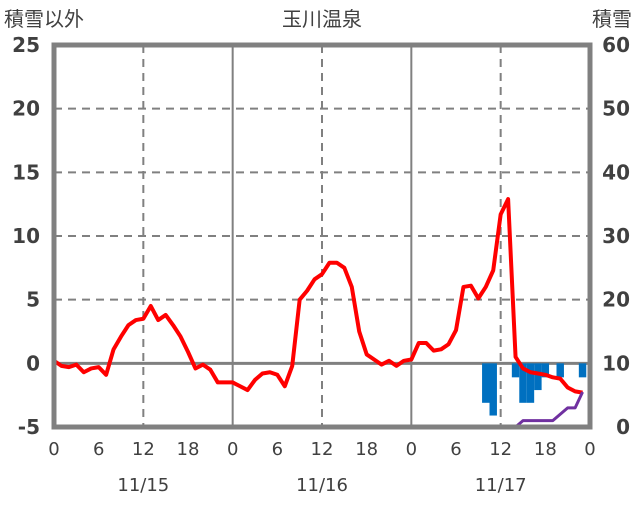 The image size is (636, 505). What do you see at coordinates (26, 172) in the screenshot?
I see `y-left-tick-label: 15` at bounding box center [26, 172].